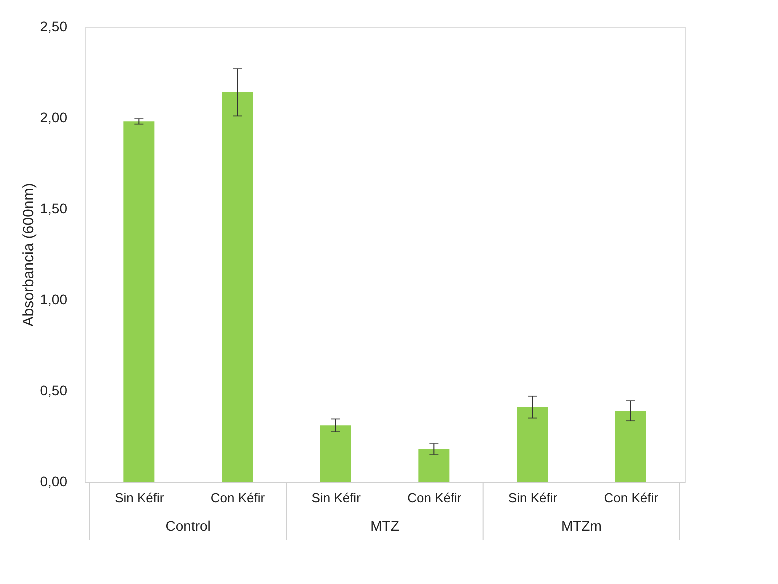  Describe the element at coordinates (54, 390) in the screenshot. I see `y-tick-label: 0,50` at that location.